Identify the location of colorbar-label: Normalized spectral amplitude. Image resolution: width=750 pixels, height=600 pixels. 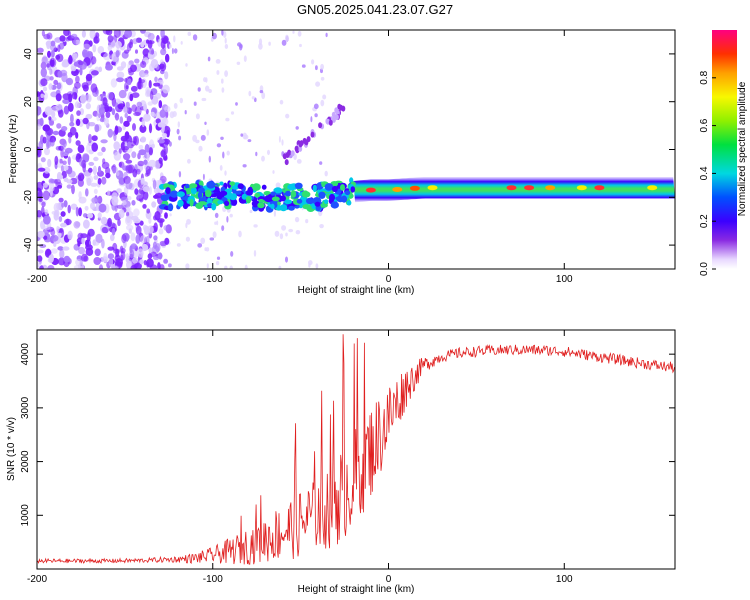
(742, 148).